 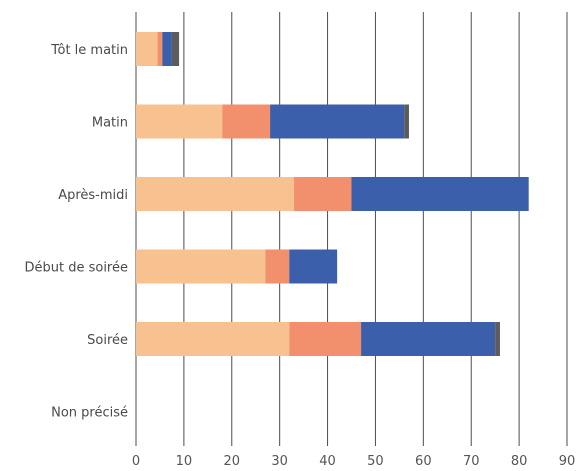 What do you see at coordinates (107, 340) in the screenshot?
I see `category-label: Soirée` at bounding box center [107, 340].